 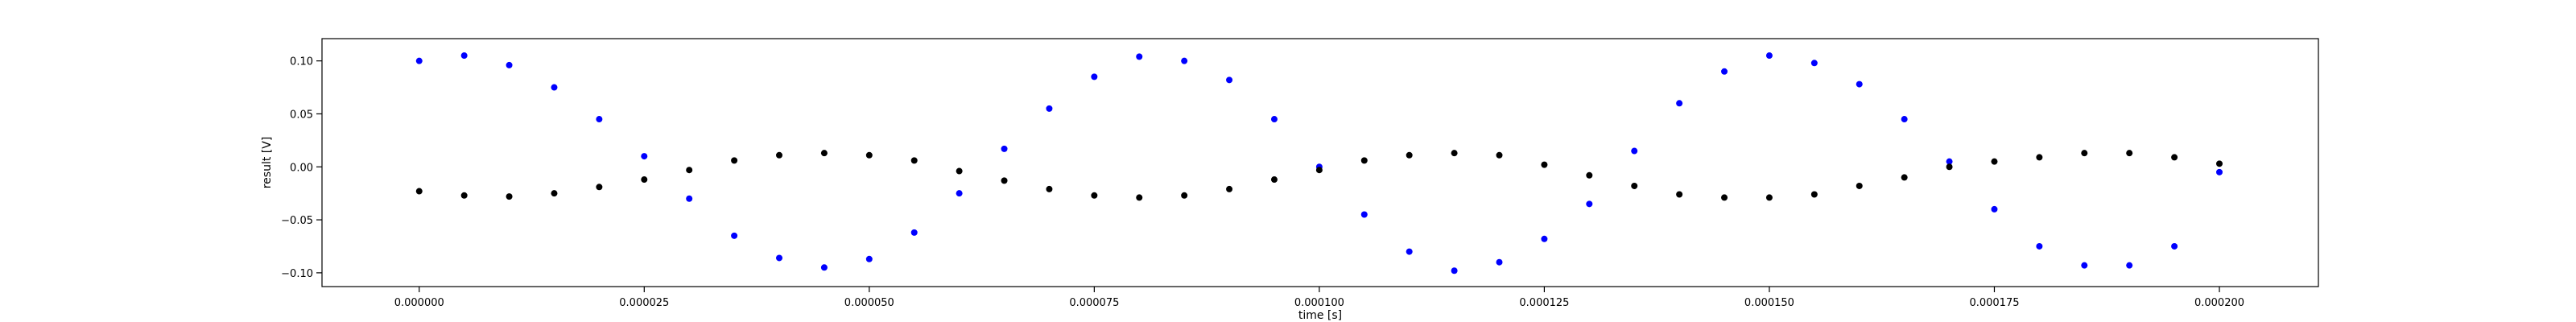 I want to click on x-axis-title: time [s], so click(x=1320, y=315).